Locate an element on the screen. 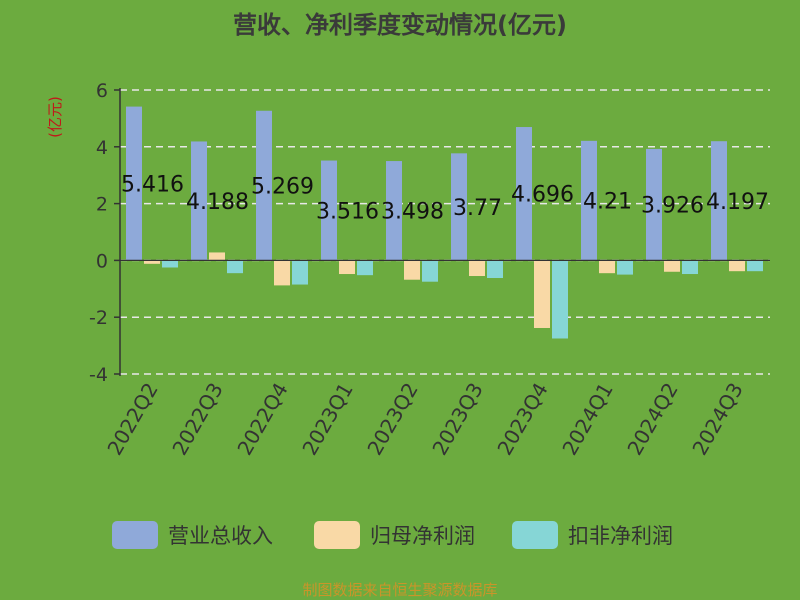 Image resolution: width=800 pixels, height=600 pixels. y-tick-label: 4 is located at coordinates (102, 148).